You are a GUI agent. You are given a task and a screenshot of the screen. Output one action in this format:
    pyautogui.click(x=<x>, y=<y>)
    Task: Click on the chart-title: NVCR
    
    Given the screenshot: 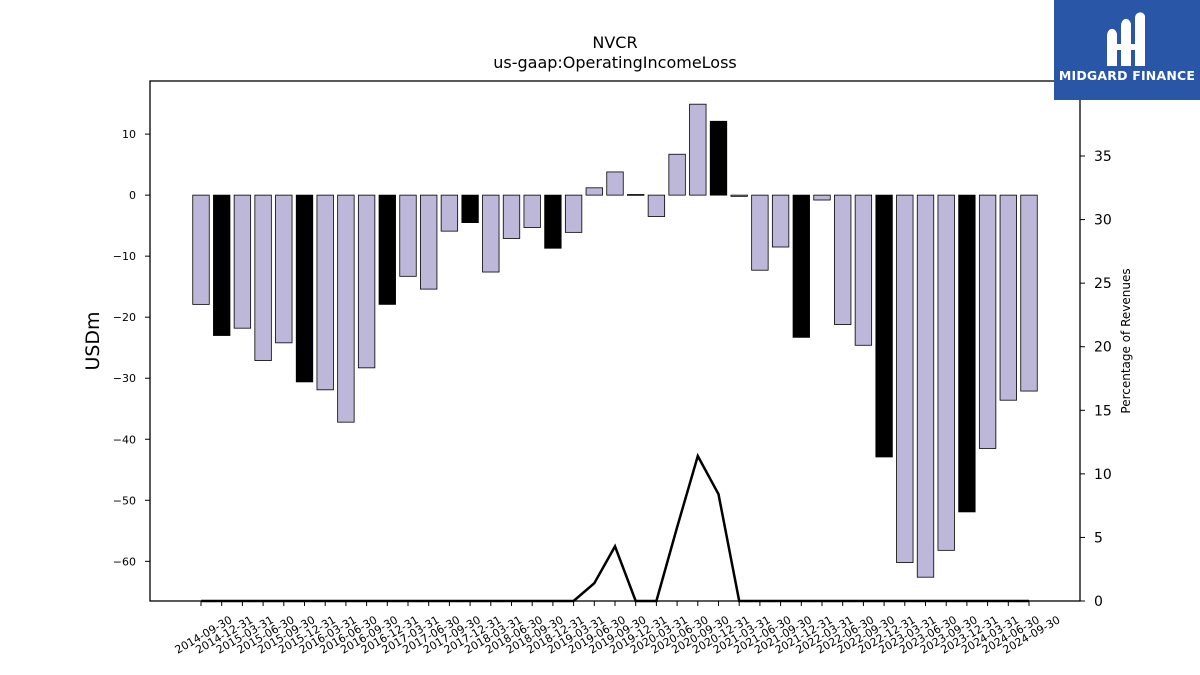 What is the action you would take?
    pyautogui.click(x=614, y=42)
    